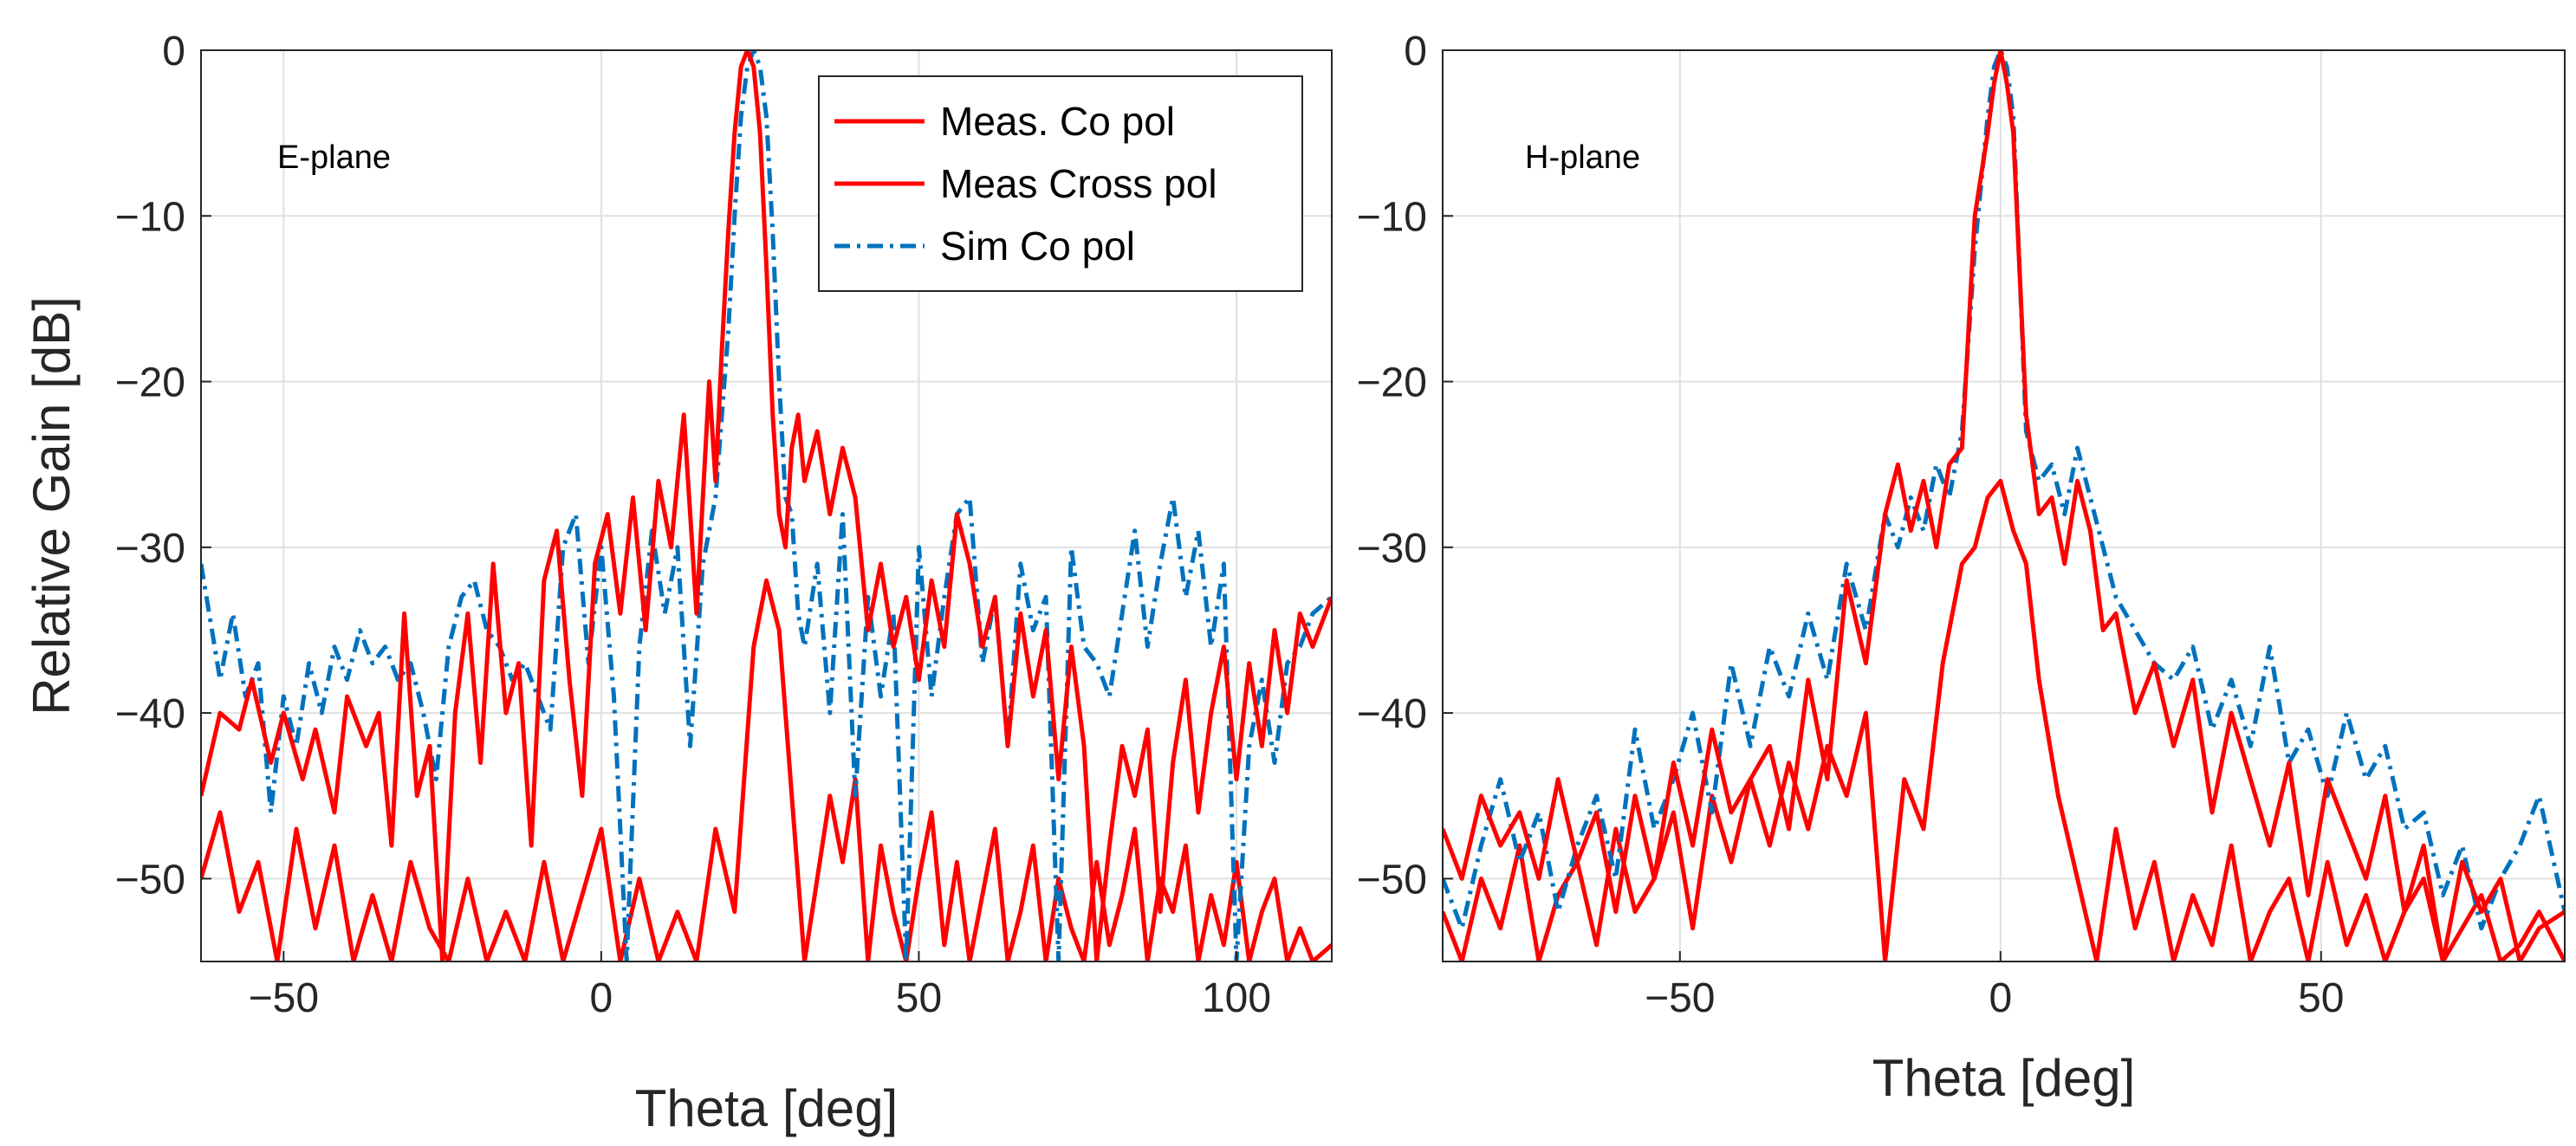  Describe the element at coordinates (163, 466) in the screenshot. I see `e-plane-y-ticks: 0 −10 −20 −30 −40 −50` at that location.